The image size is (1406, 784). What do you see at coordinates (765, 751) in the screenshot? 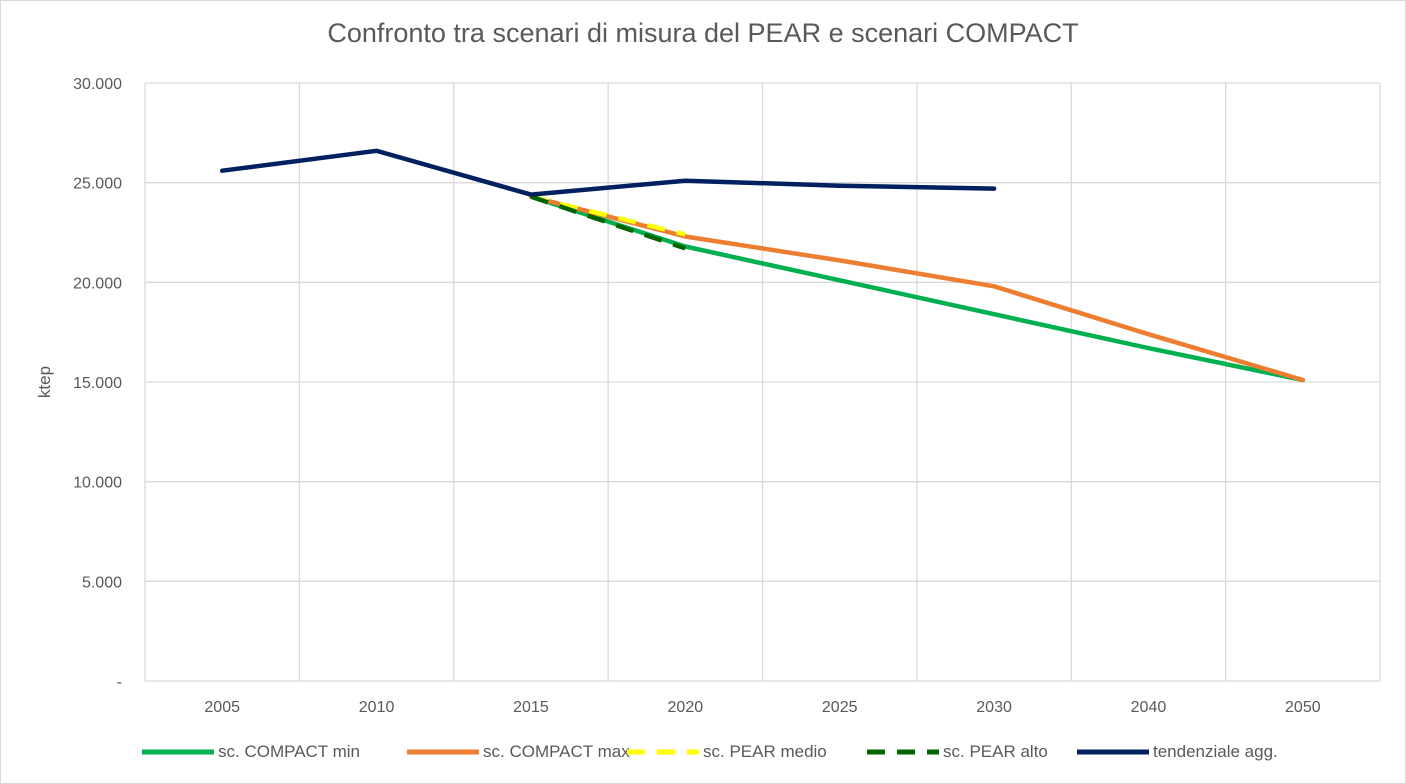
I see `legend-label: sc. PEAR medio` at bounding box center [765, 751].